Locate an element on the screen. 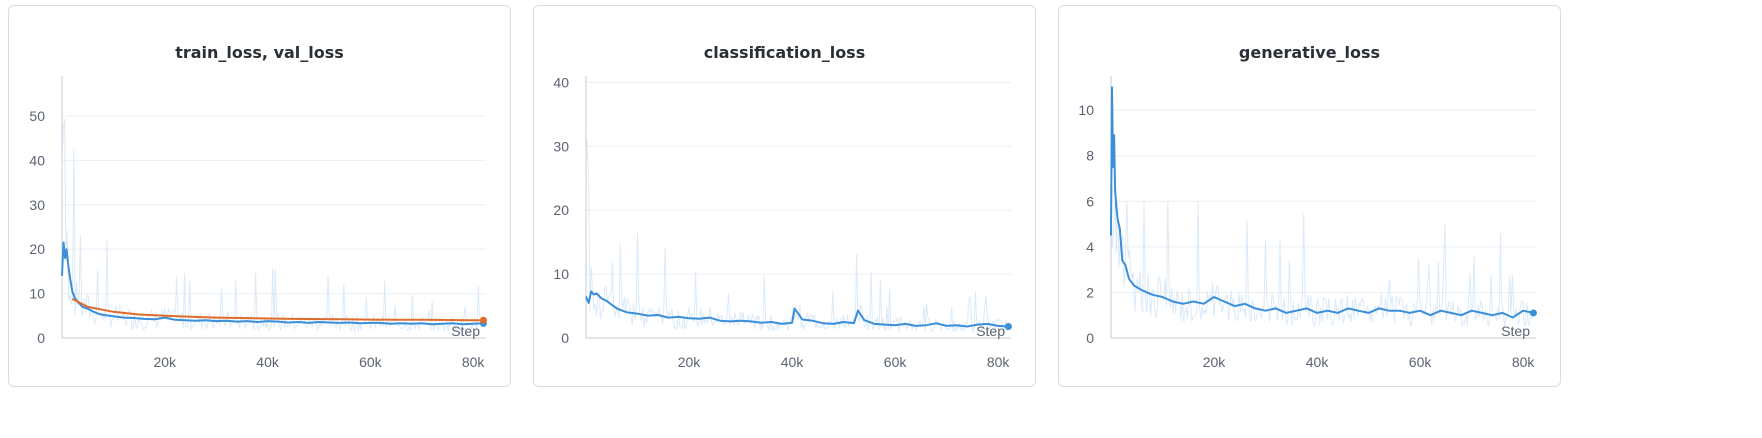  chart-title: generative_loss is located at coordinates (1309, 52).